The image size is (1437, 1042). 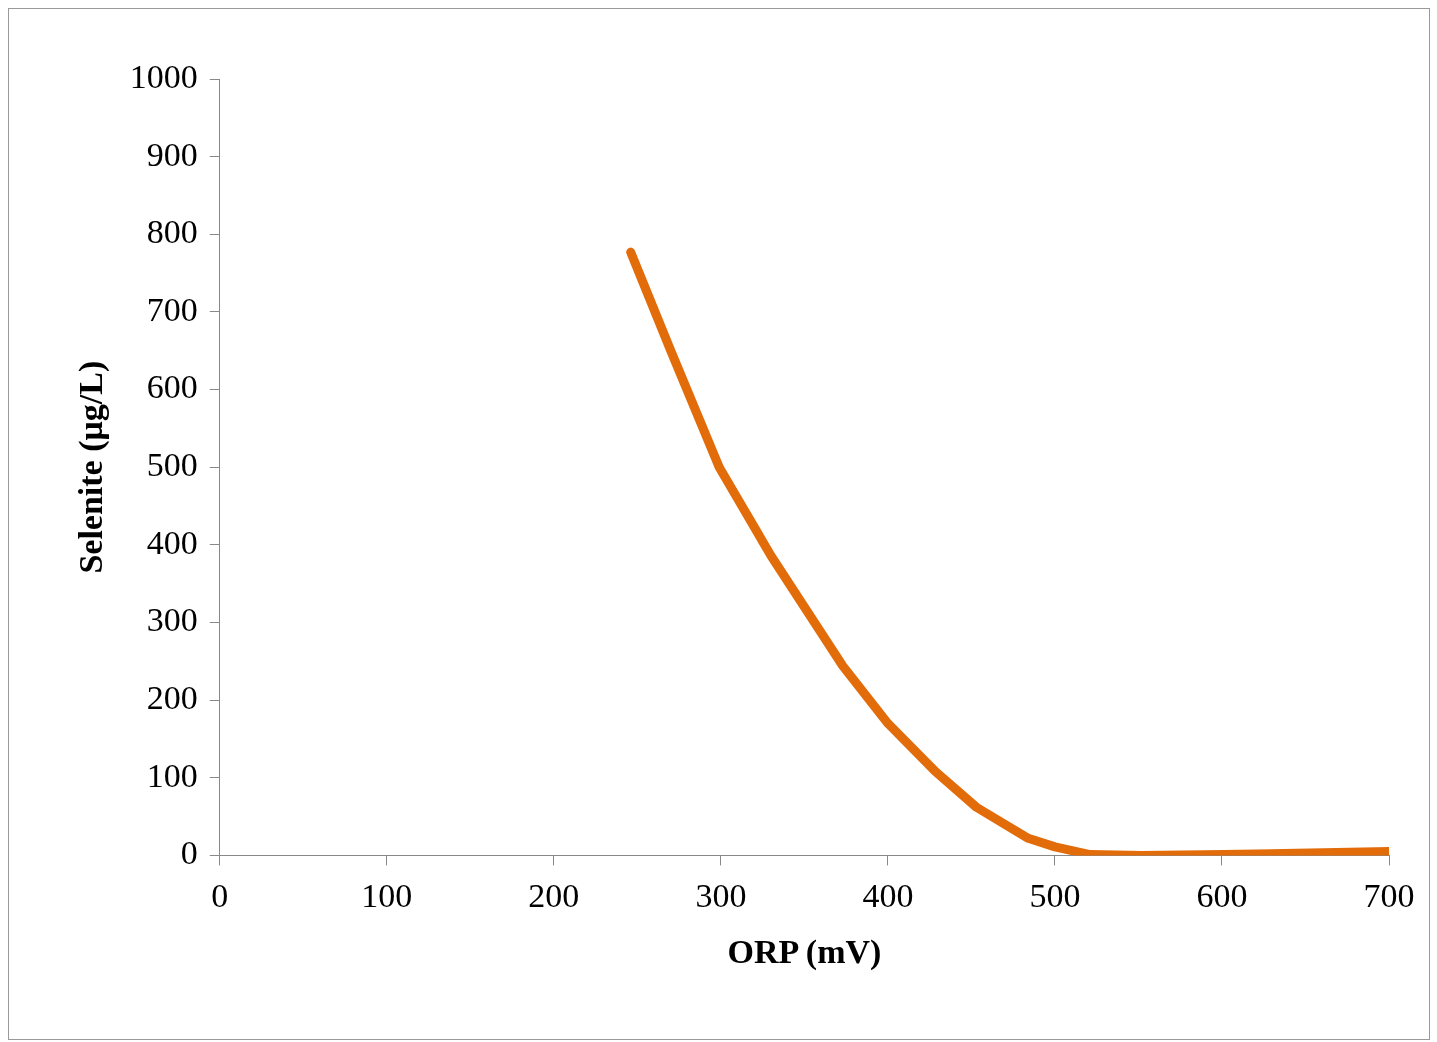 What do you see at coordinates (172, 465) in the screenshot?
I see `y-tick-label: 500` at bounding box center [172, 465].